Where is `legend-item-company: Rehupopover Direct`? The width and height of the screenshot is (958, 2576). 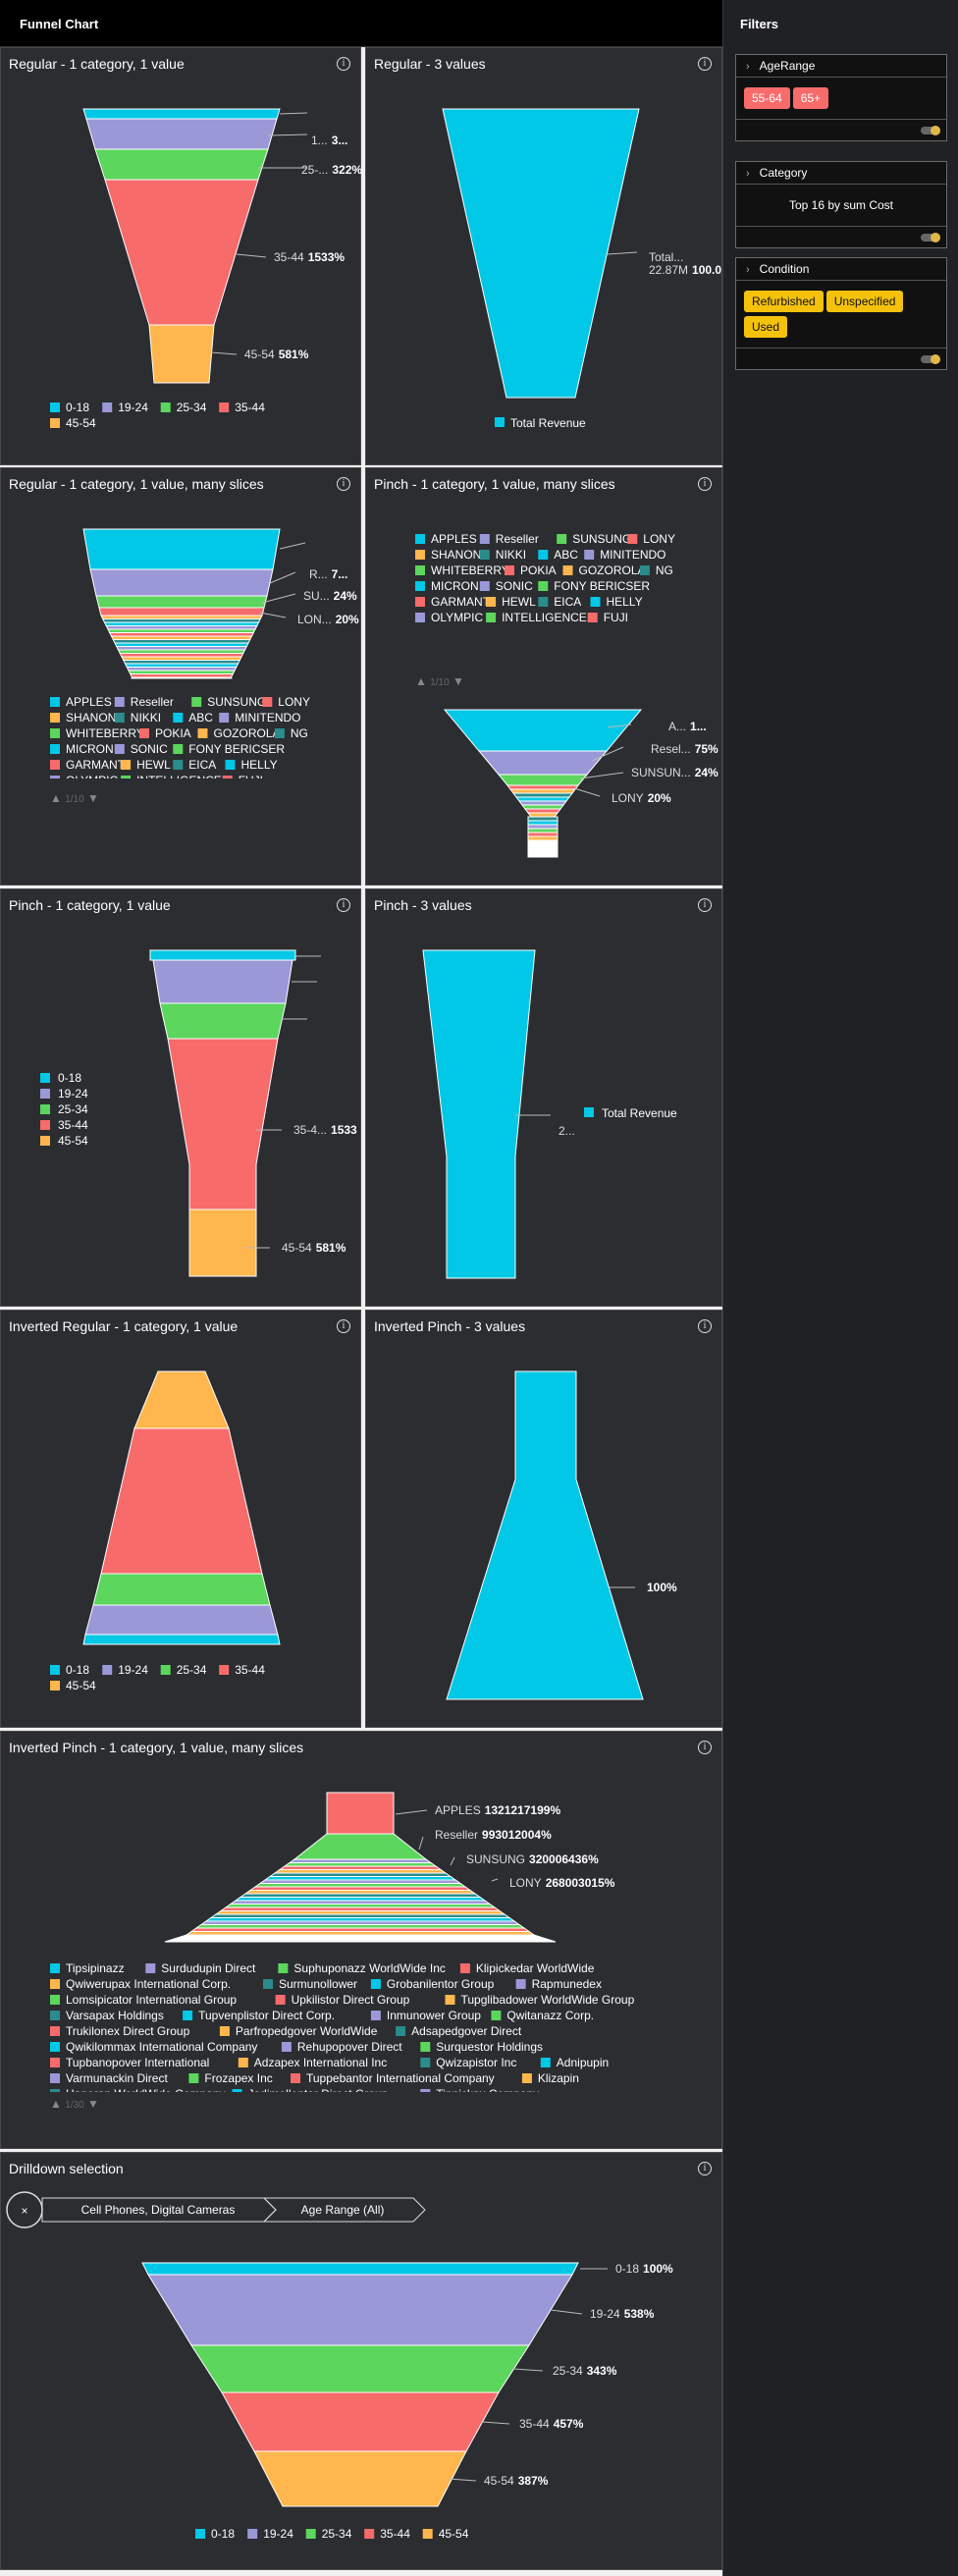
legend-item-company: Rehupopover Direct is located at coordinates (350, 2047).